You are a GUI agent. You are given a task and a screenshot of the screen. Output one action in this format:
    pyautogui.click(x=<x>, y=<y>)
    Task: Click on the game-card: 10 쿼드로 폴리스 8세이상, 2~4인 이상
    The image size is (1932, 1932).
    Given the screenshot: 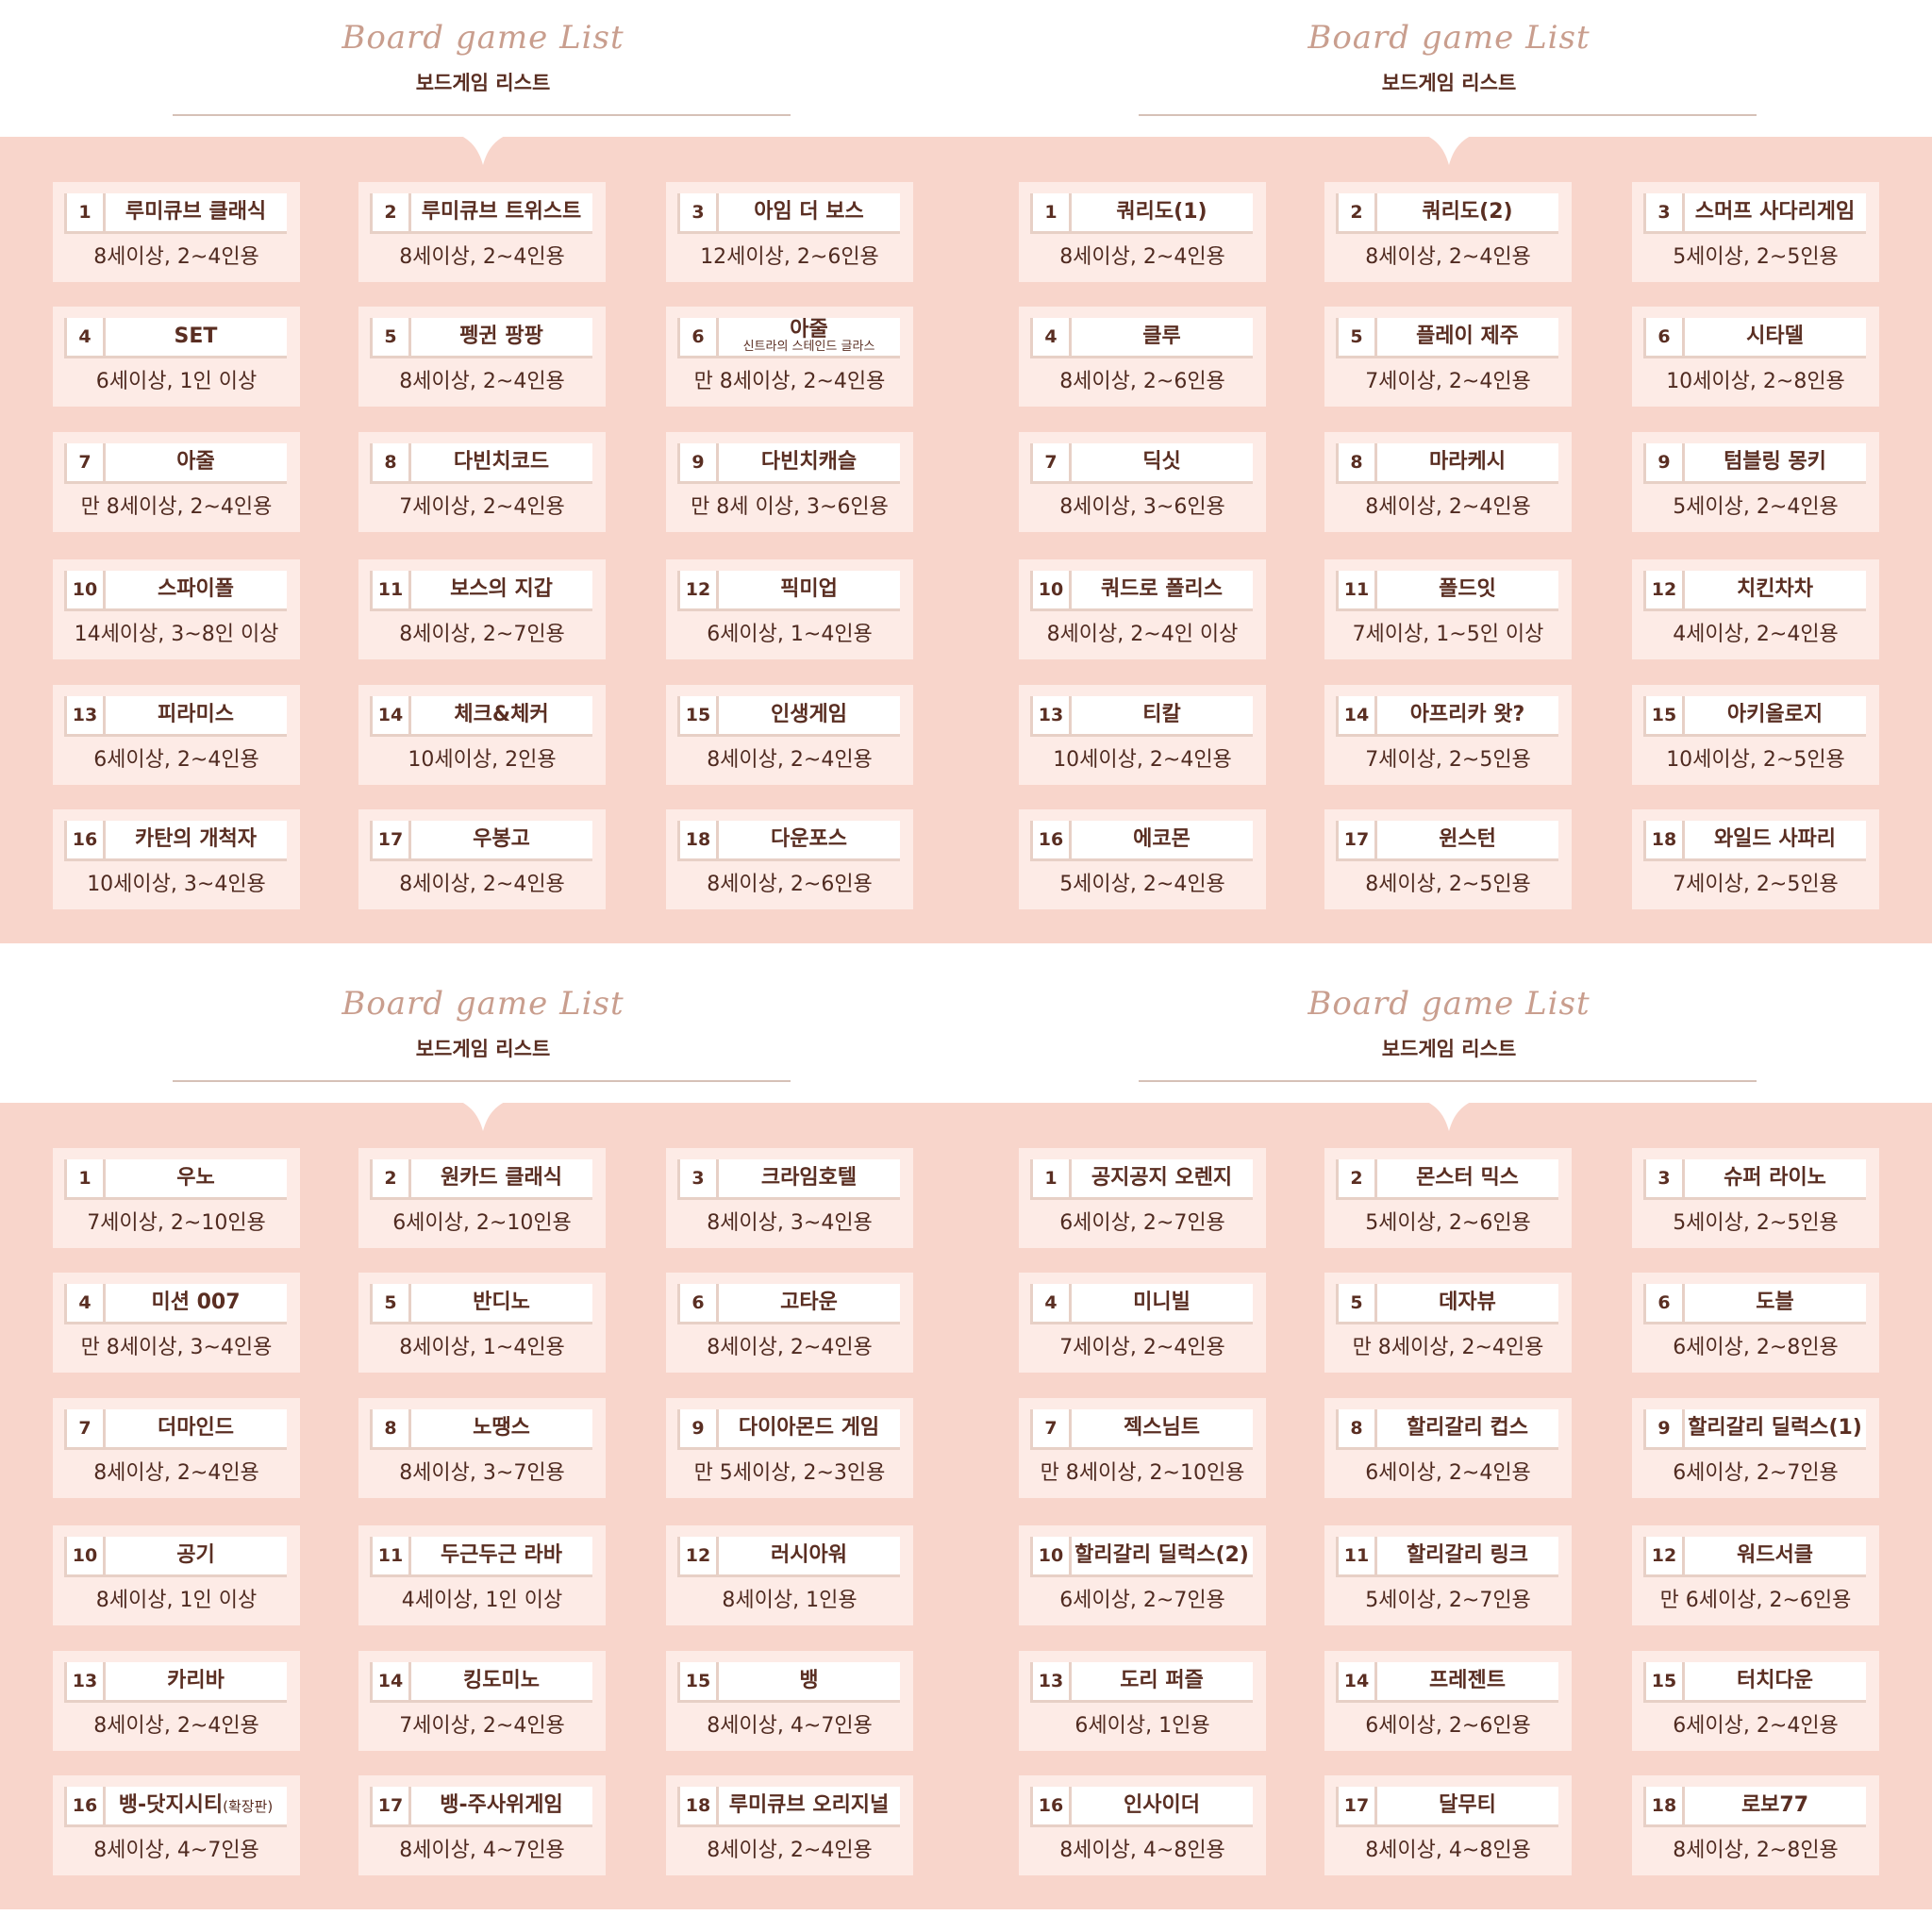 What is the action you would take?
    pyautogui.click(x=1142, y=609)
    